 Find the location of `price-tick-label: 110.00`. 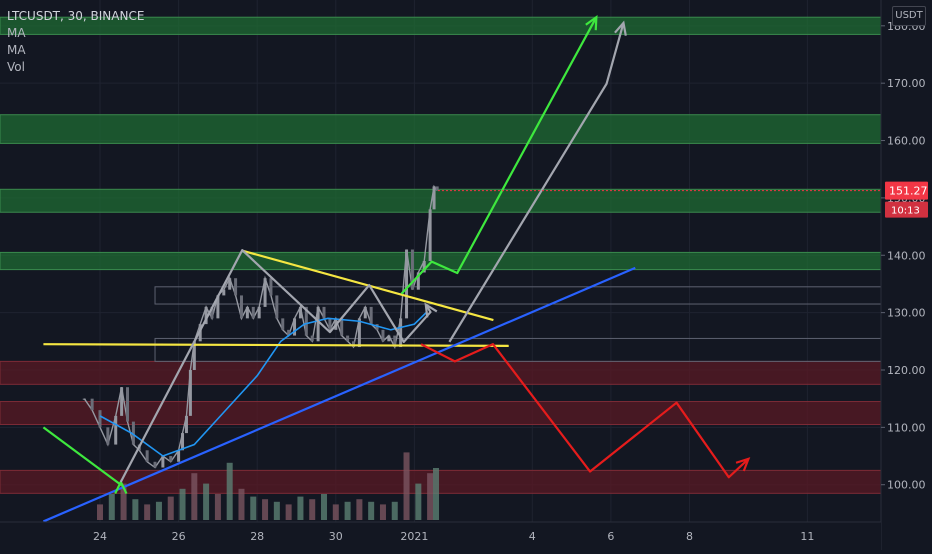

price-tick-label: 110.00 is located at coordinates (906, 427).